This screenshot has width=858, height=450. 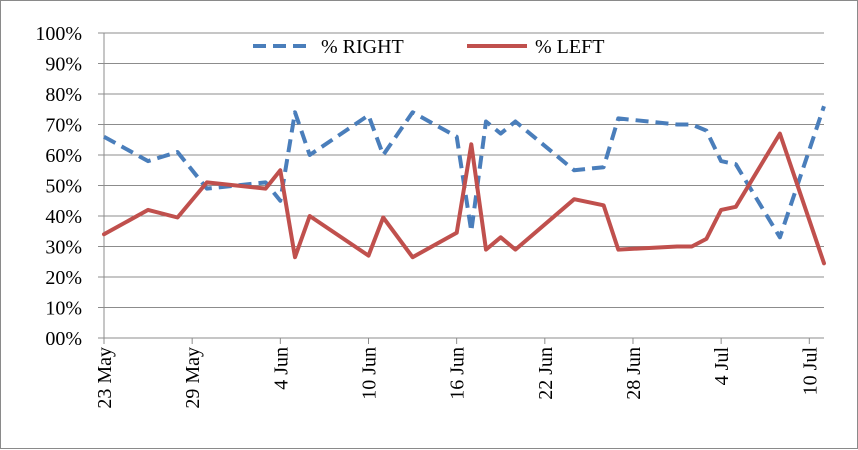 I want to click on x-tick-label: 10 Jun, so click(x=369, y=373).